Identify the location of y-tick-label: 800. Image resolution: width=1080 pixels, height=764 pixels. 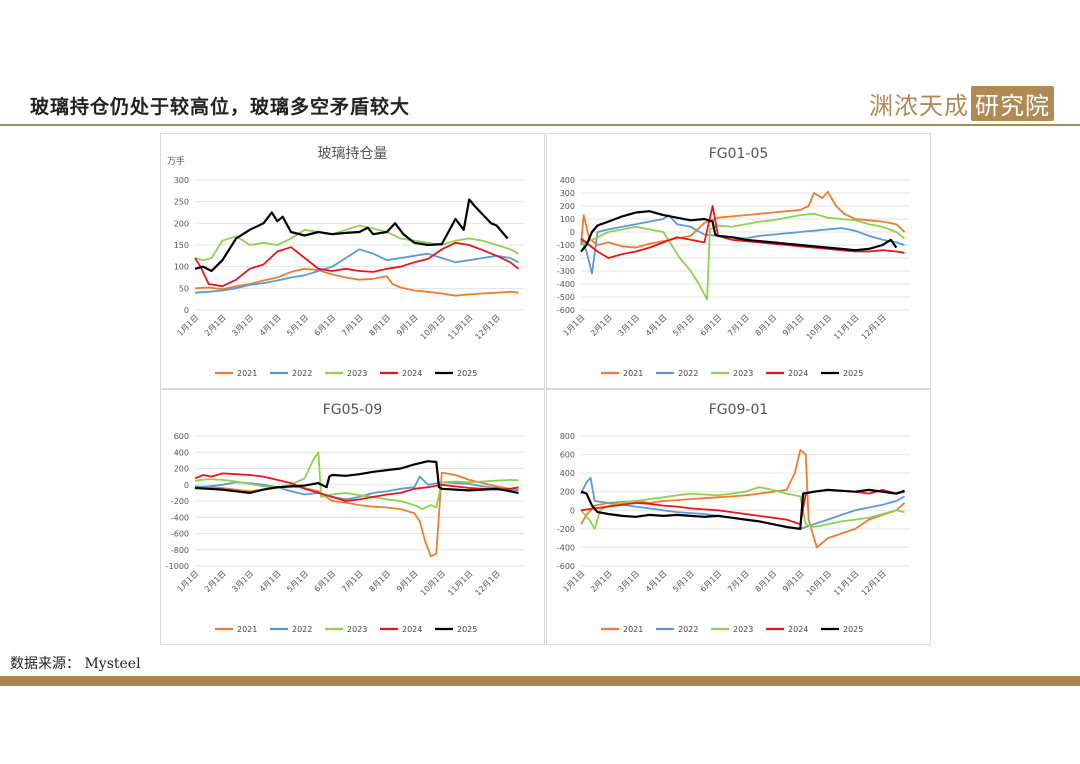
(567, 436).